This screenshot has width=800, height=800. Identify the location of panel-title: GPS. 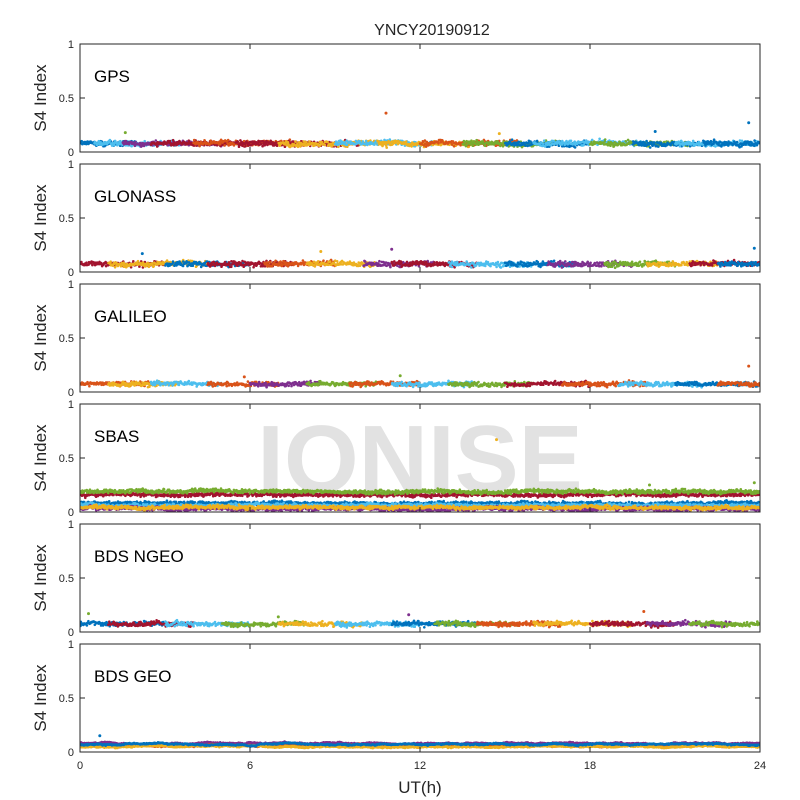
(112, 76).